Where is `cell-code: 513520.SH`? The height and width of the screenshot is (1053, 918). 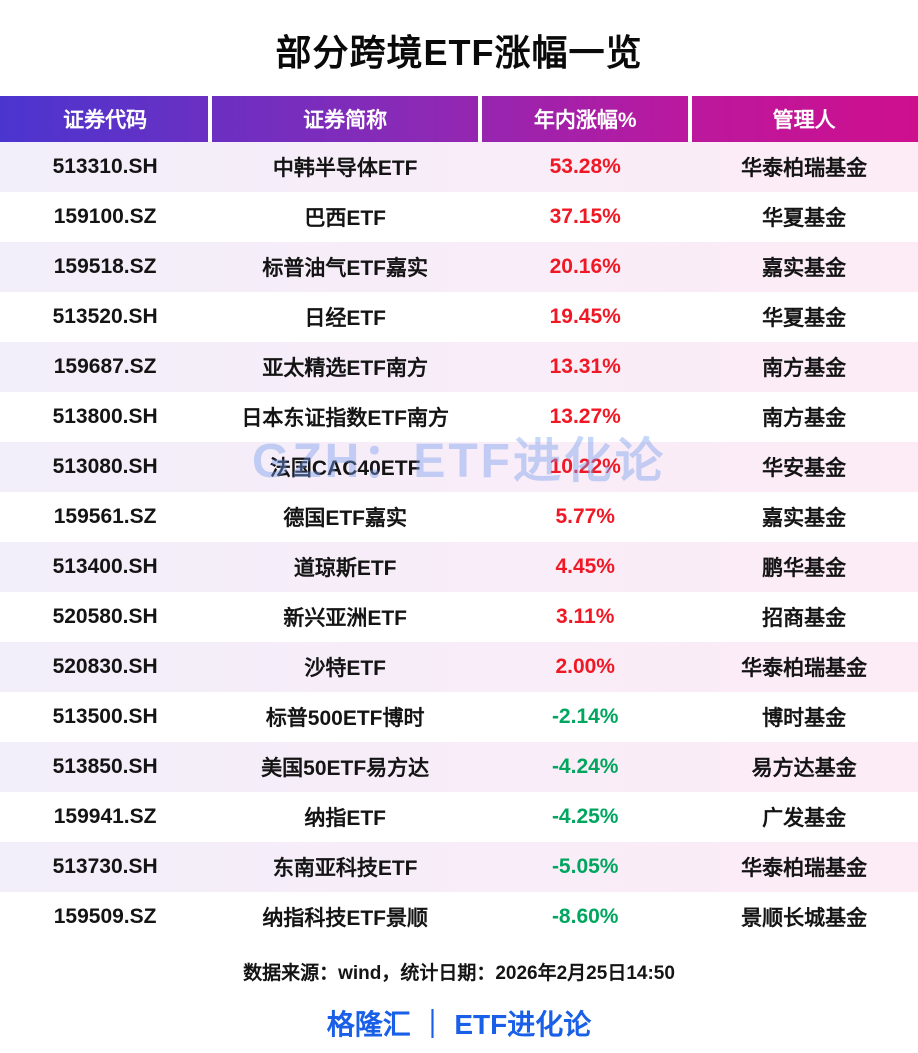 cell-code: 513520.SH is located at coordinates (105, 316).